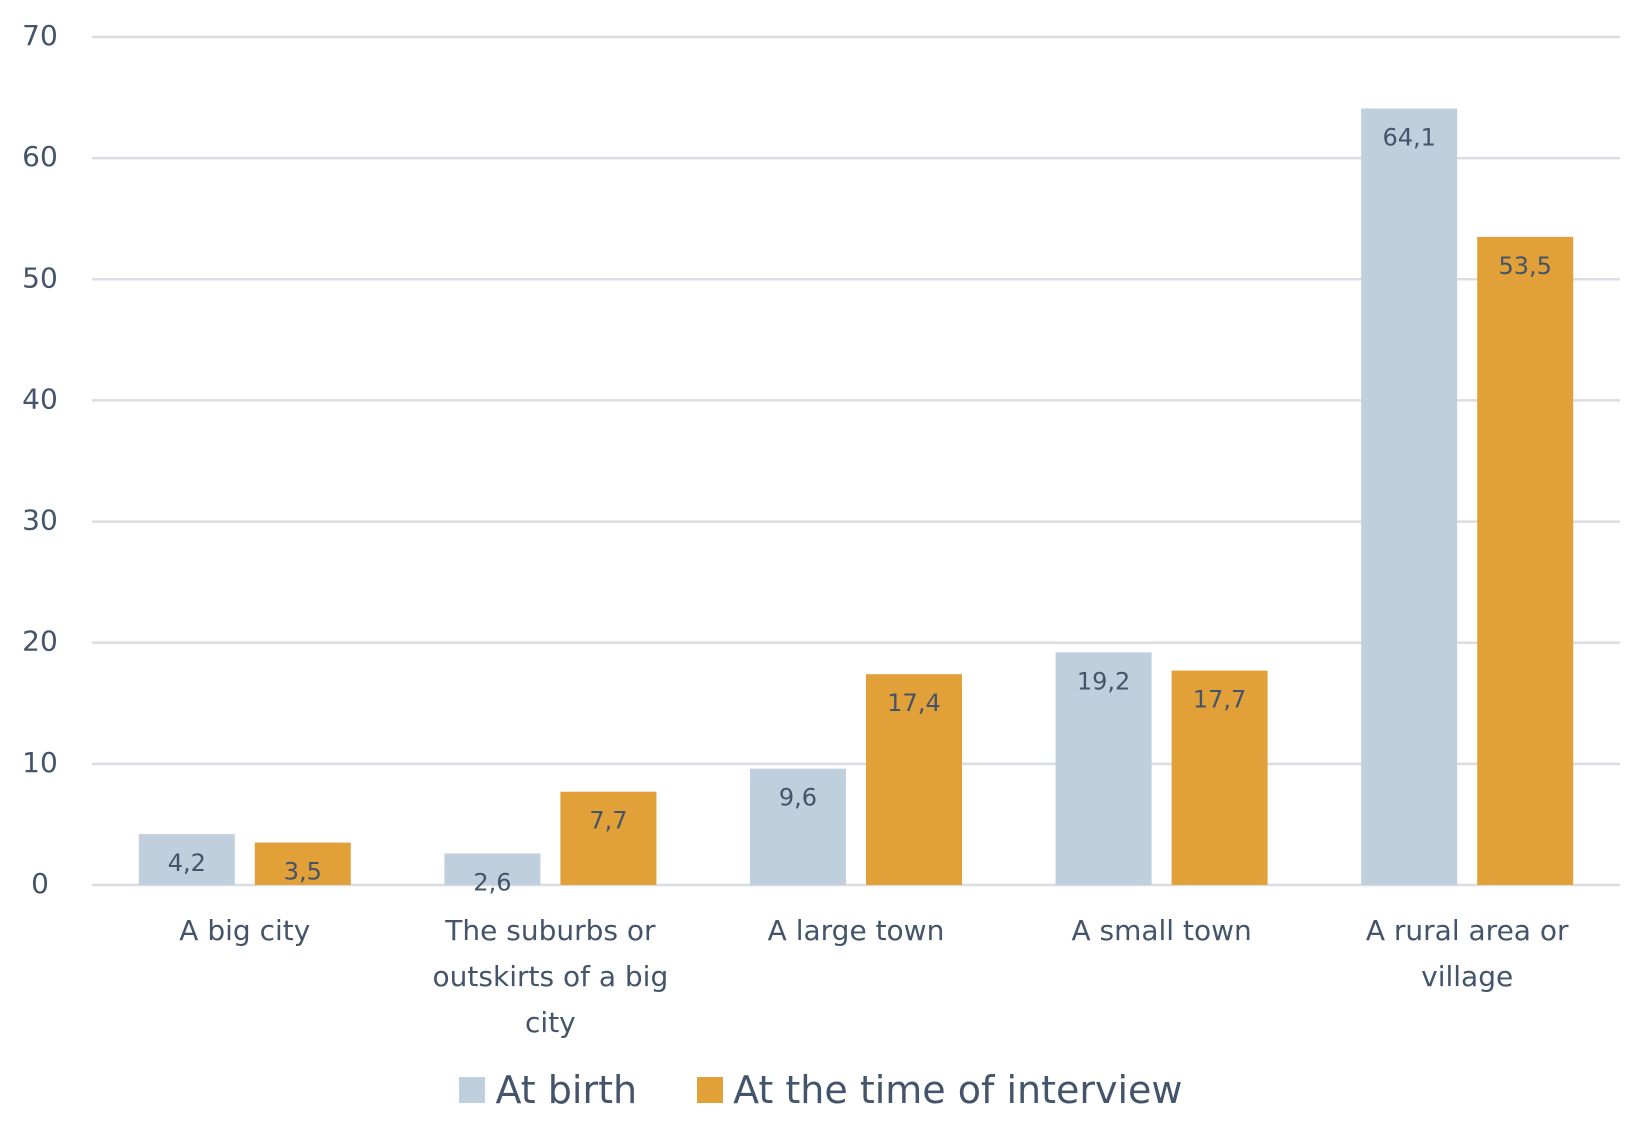 The width and height of the screenshot is (1642, 1148). What do you see at coordinates (492, 883) in the screenshot?
I see `data-label: 2,6` at bounding box center [492, 883].